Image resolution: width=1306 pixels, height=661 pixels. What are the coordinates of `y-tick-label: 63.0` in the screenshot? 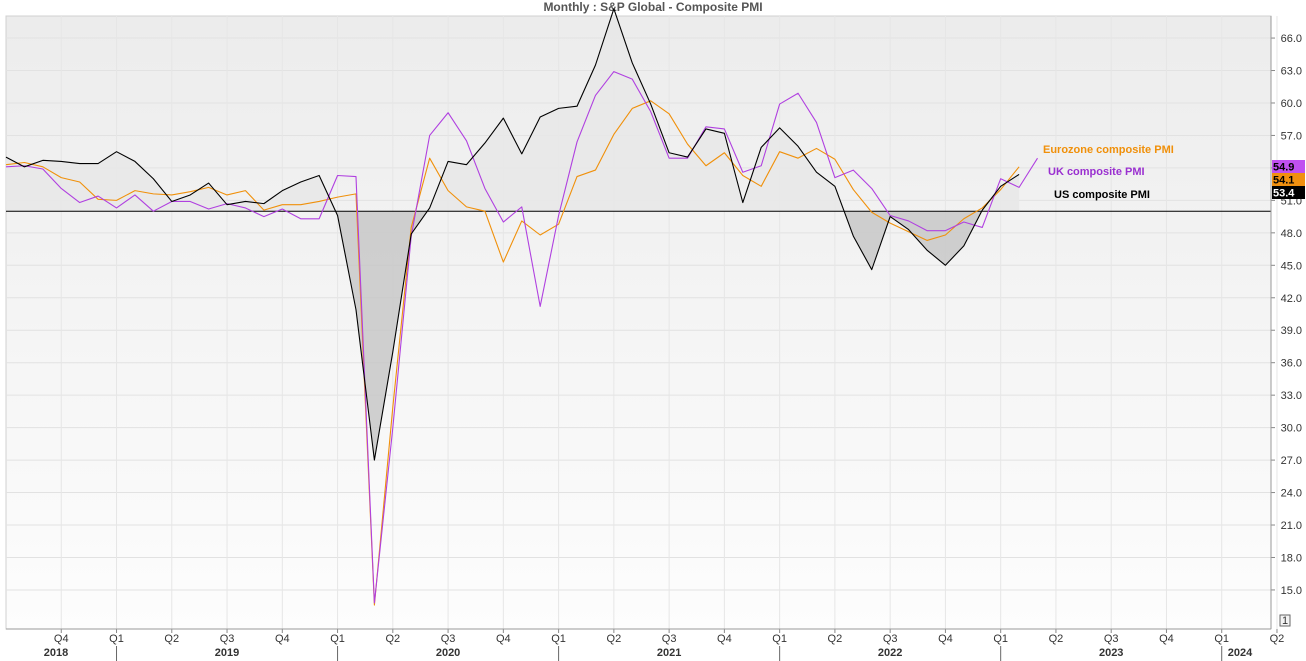 It's located at (1291, 72).